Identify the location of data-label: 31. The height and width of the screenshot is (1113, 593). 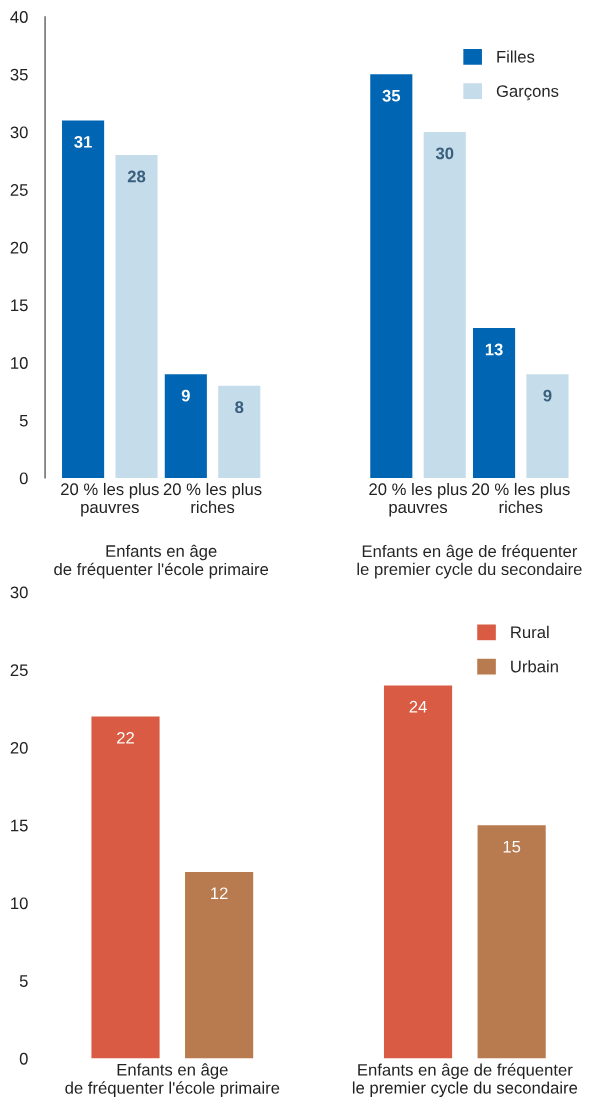
(83, 141).